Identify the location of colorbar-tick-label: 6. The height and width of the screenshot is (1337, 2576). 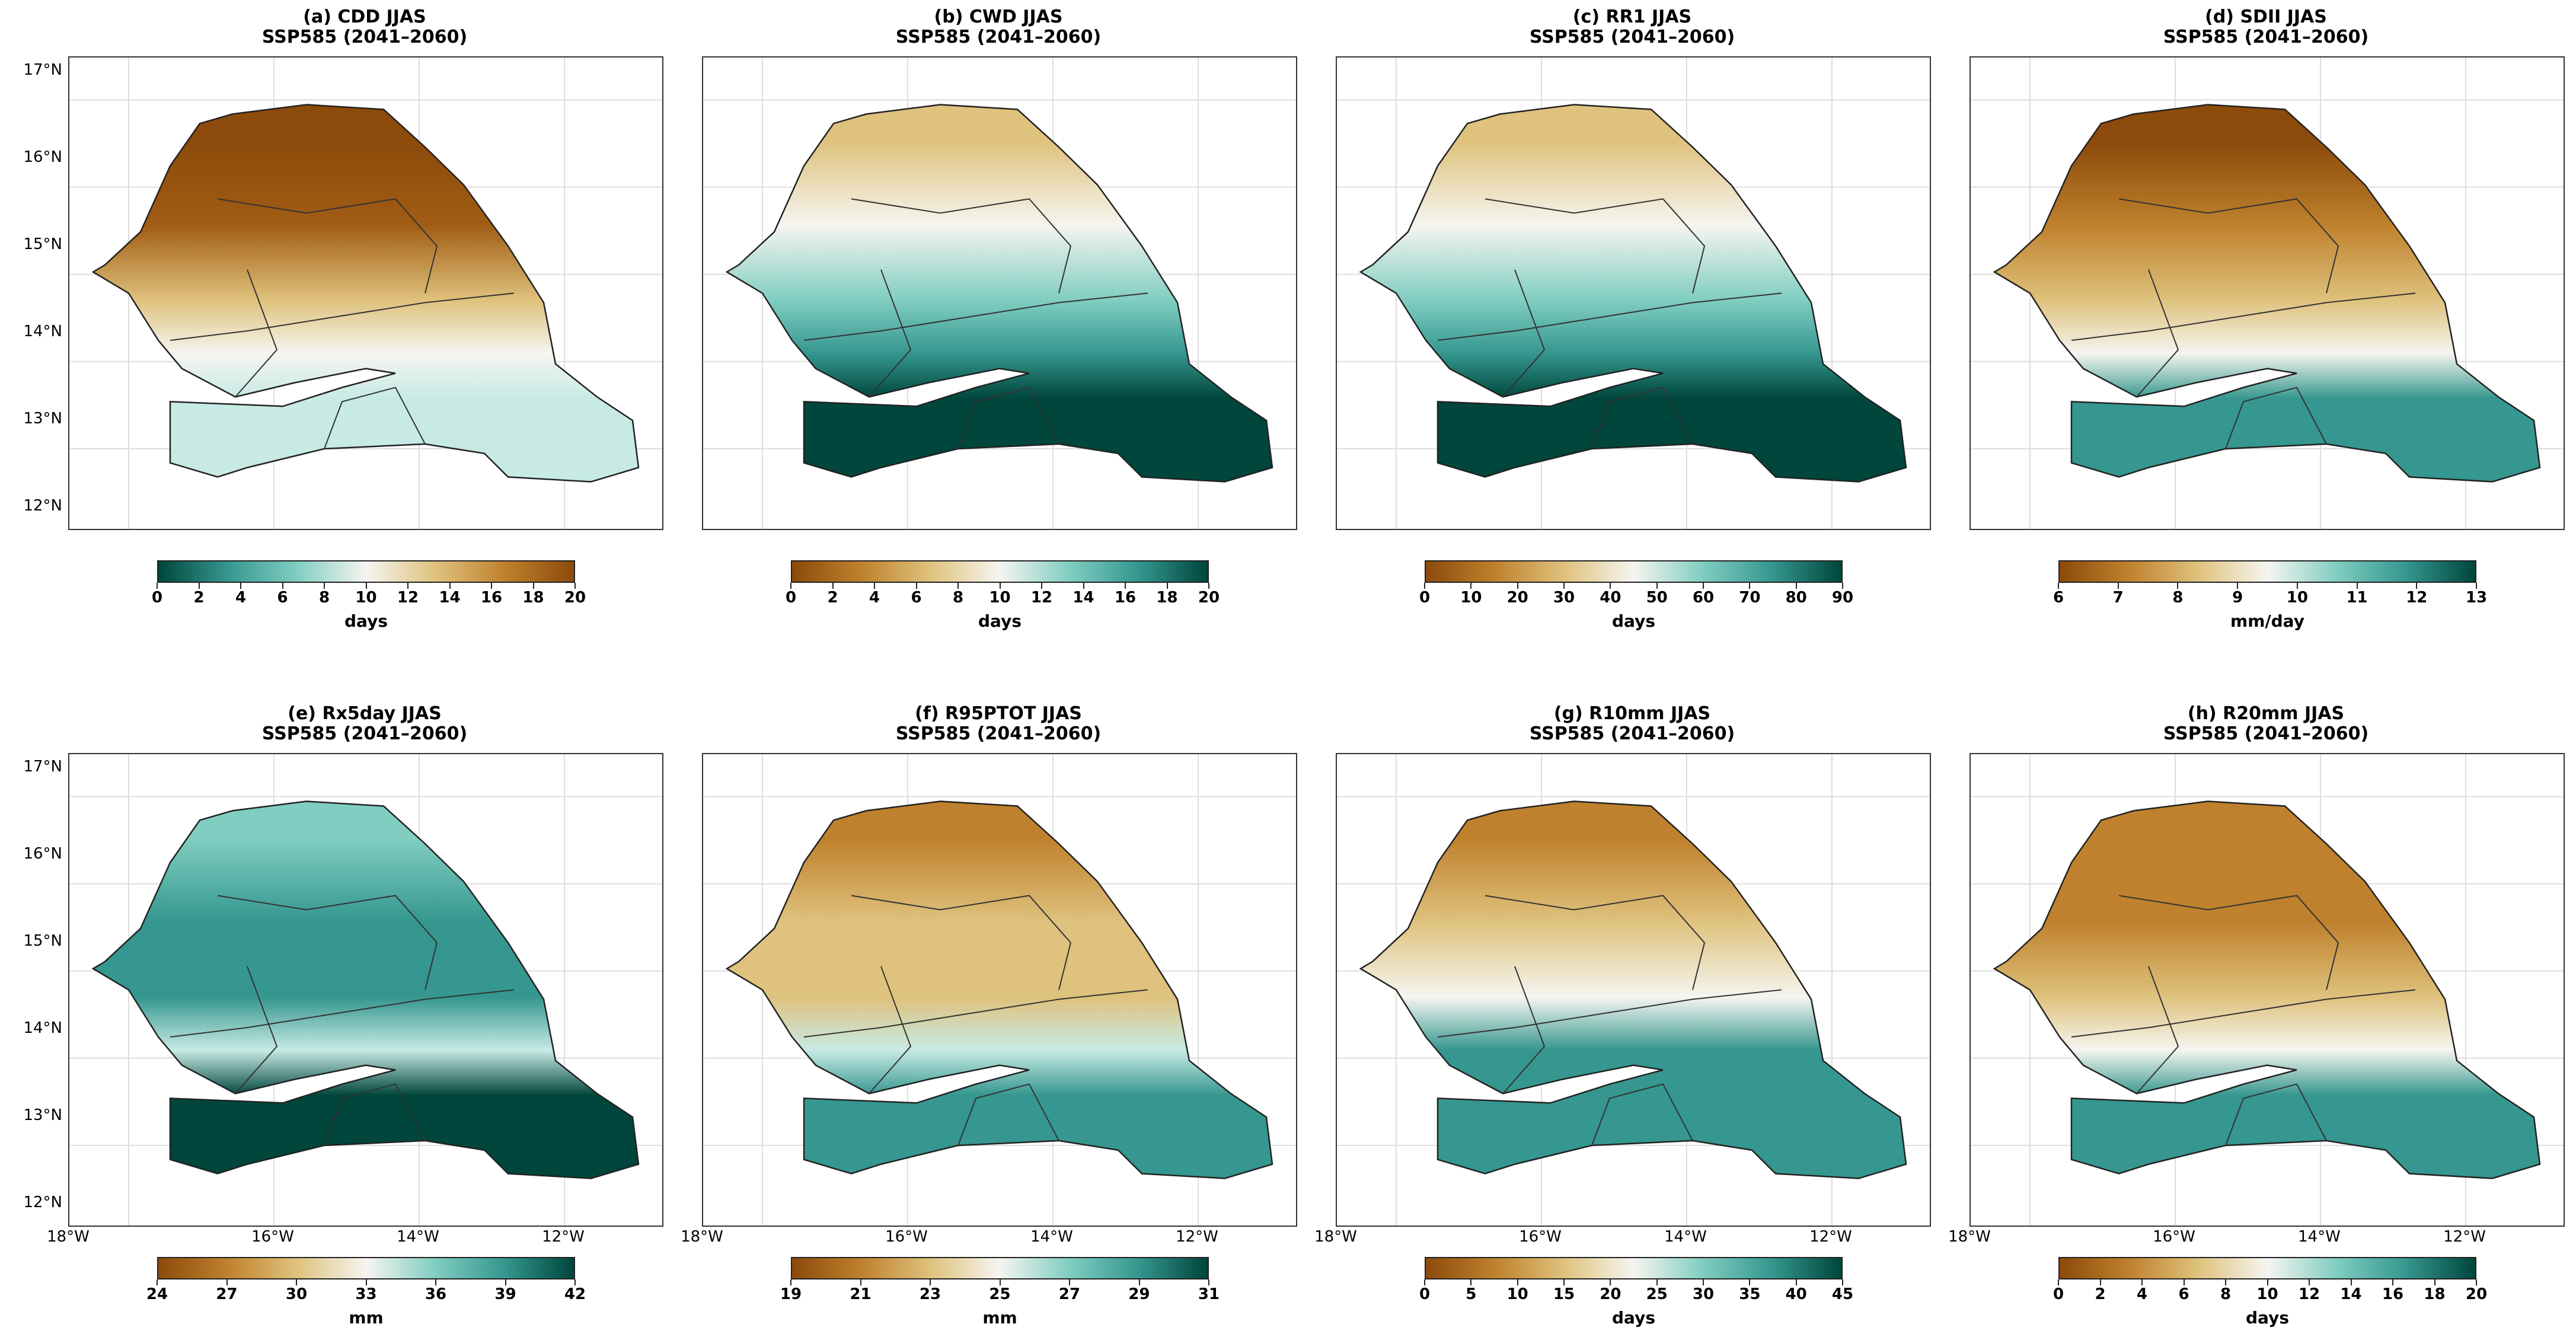
(2058, 598).